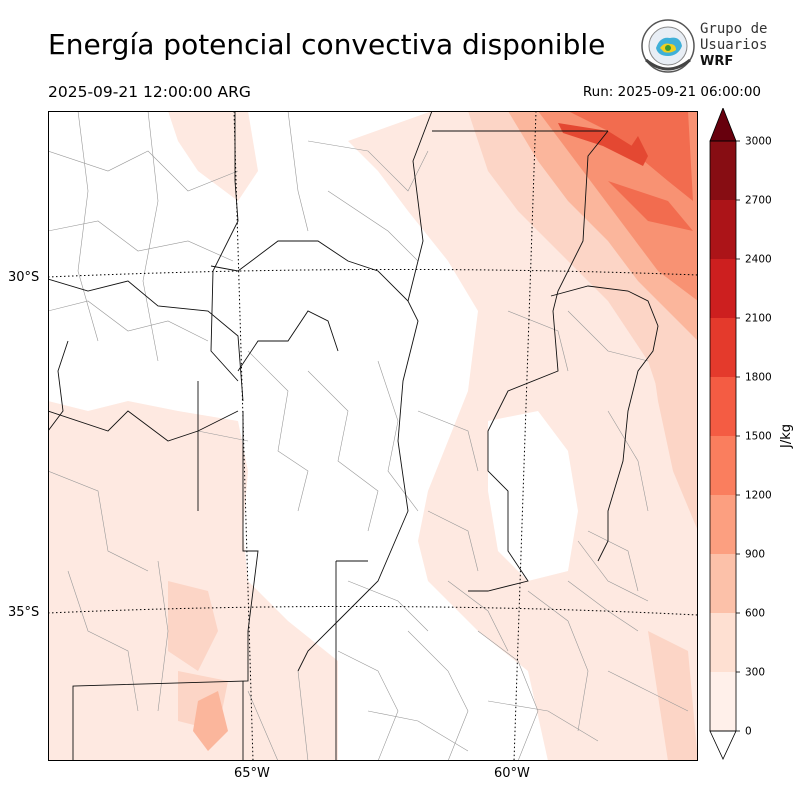 Image resolution: width=800 pixels, height=800 pixels. What do you see at coordinates (755, 673) in the screenshot?
I see `colorbar-tick-label: 300` at bounding box center [755, 673].